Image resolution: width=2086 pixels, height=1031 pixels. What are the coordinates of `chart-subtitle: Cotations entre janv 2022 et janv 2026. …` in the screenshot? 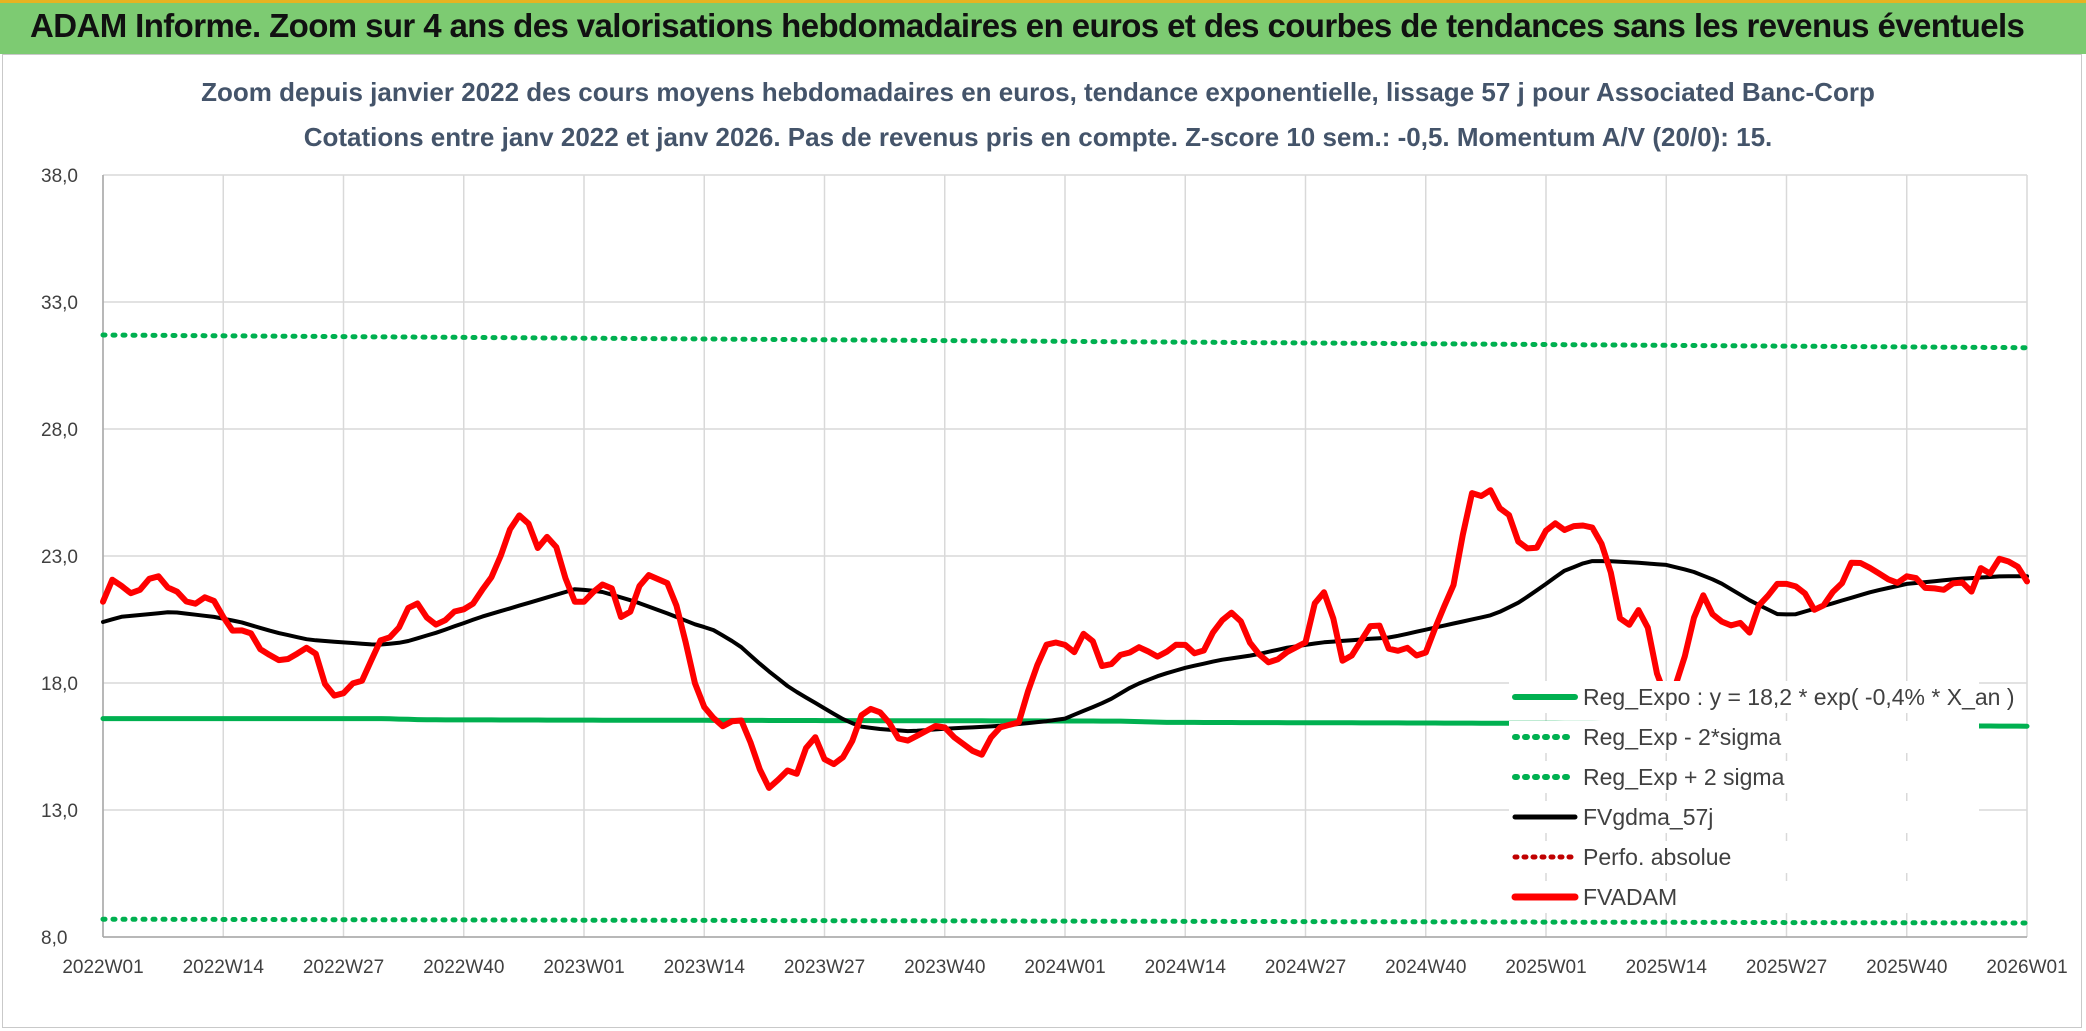 It's located at (1038, 137).